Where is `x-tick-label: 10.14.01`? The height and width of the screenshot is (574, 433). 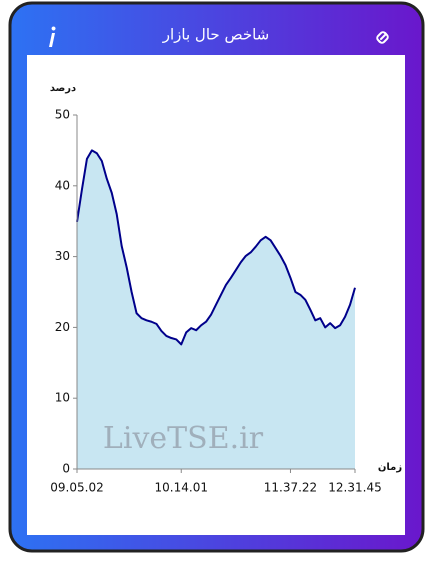 x-tick-label: 10.14.01 is located at coordinates (181, 488).